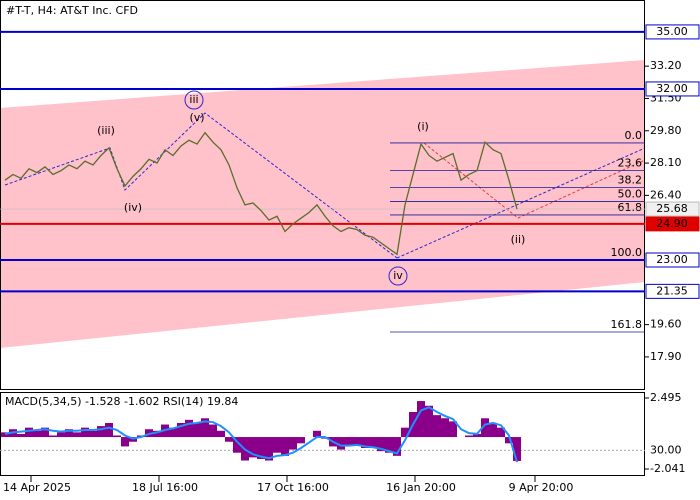  What do you see at coordinates (534, 180) in the screenshot?
I see `wave-line` at bounding box center [534, 180].